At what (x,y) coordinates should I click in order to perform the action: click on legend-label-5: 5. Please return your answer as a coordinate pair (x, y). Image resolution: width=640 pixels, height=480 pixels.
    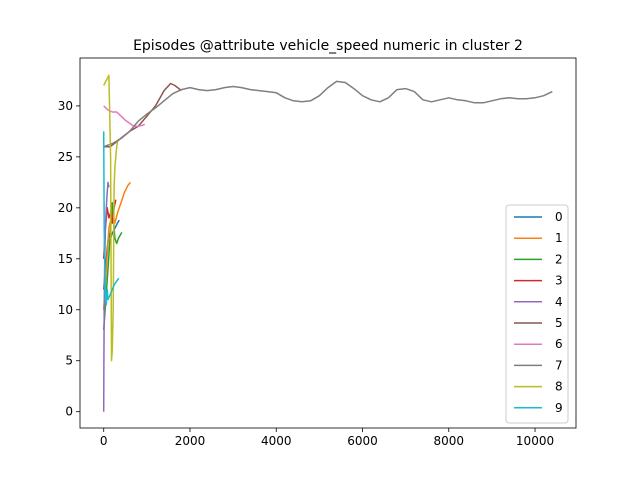
    Looking at the image, I should click on (559, 323).